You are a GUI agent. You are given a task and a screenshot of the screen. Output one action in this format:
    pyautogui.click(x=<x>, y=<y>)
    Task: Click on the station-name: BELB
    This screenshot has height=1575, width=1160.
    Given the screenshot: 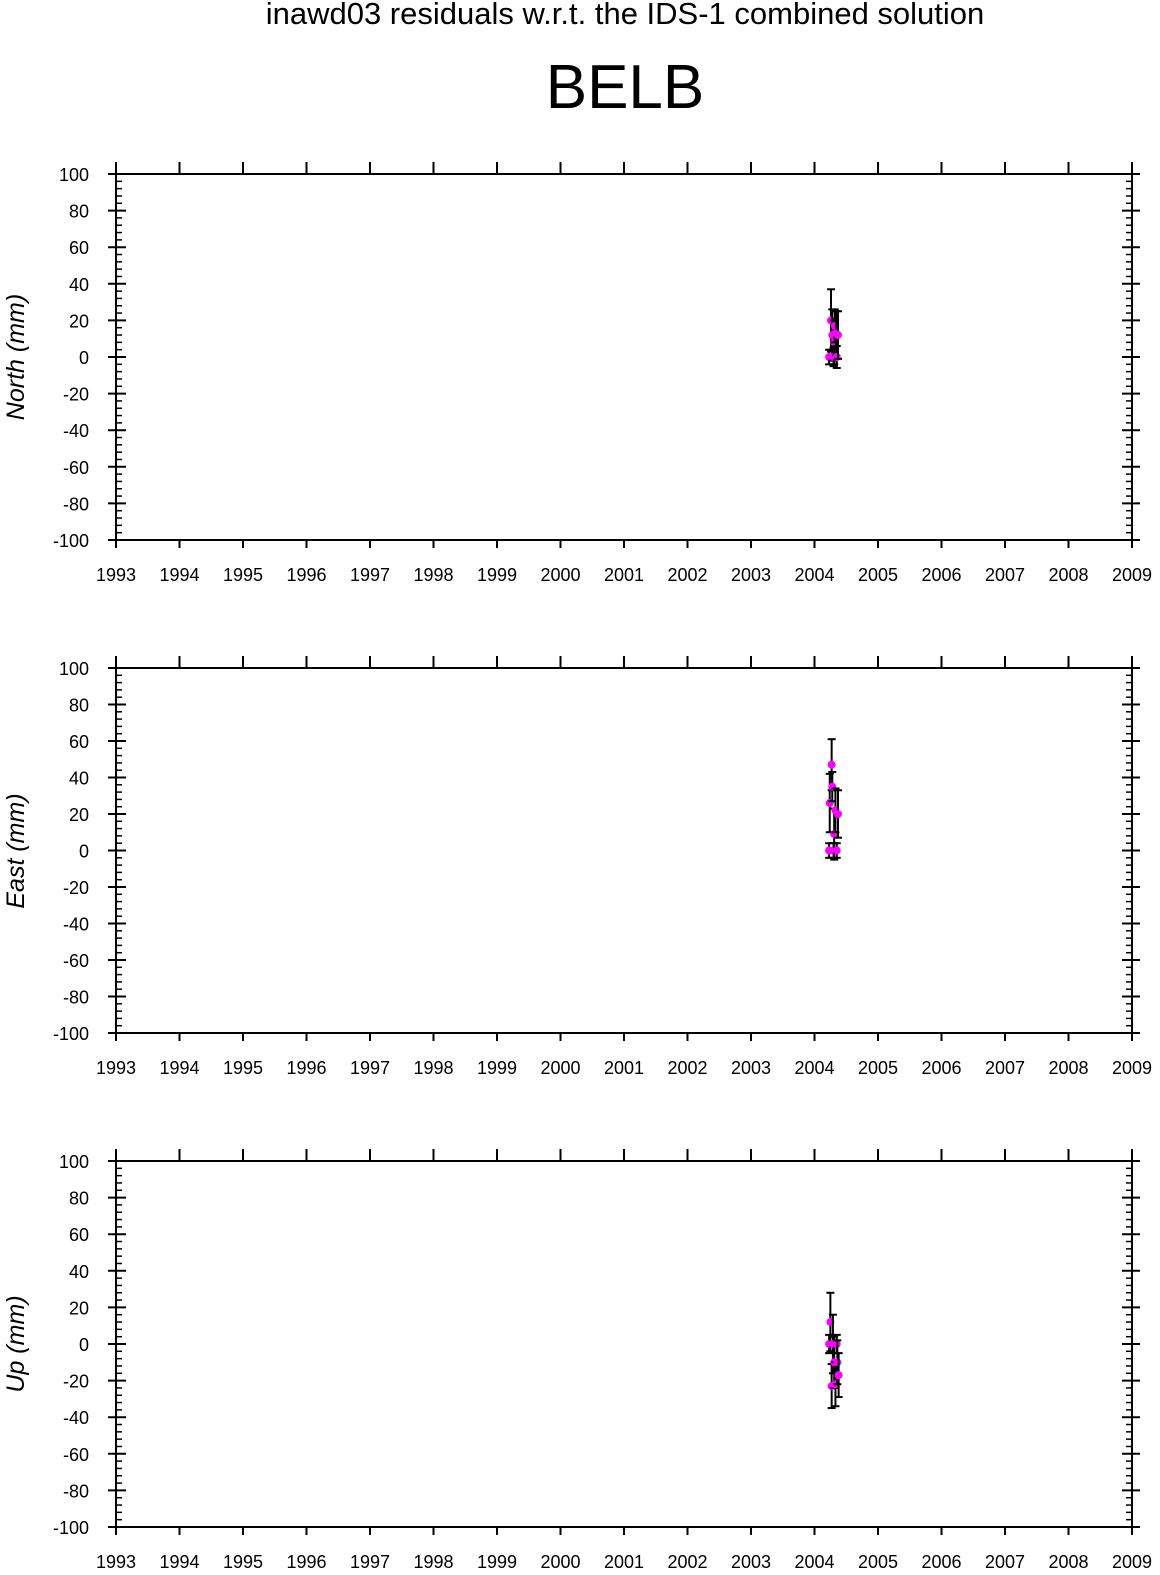 What is the action you would take?
    pyautogui.click(x=625, y=87)
    